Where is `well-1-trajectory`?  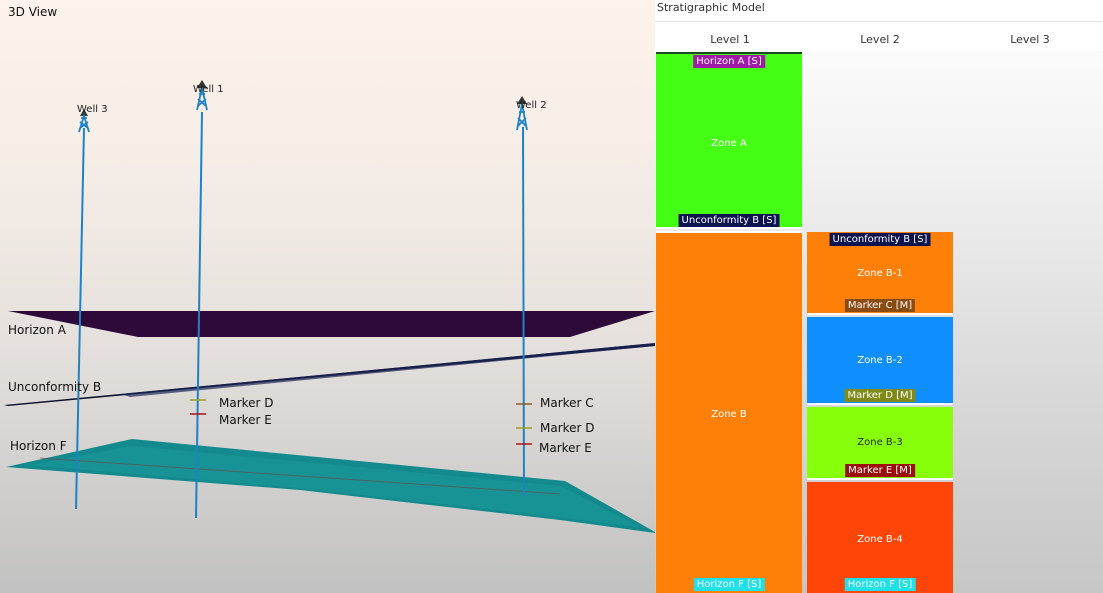 well-1-trajectory is located at coordinates (199, 315).